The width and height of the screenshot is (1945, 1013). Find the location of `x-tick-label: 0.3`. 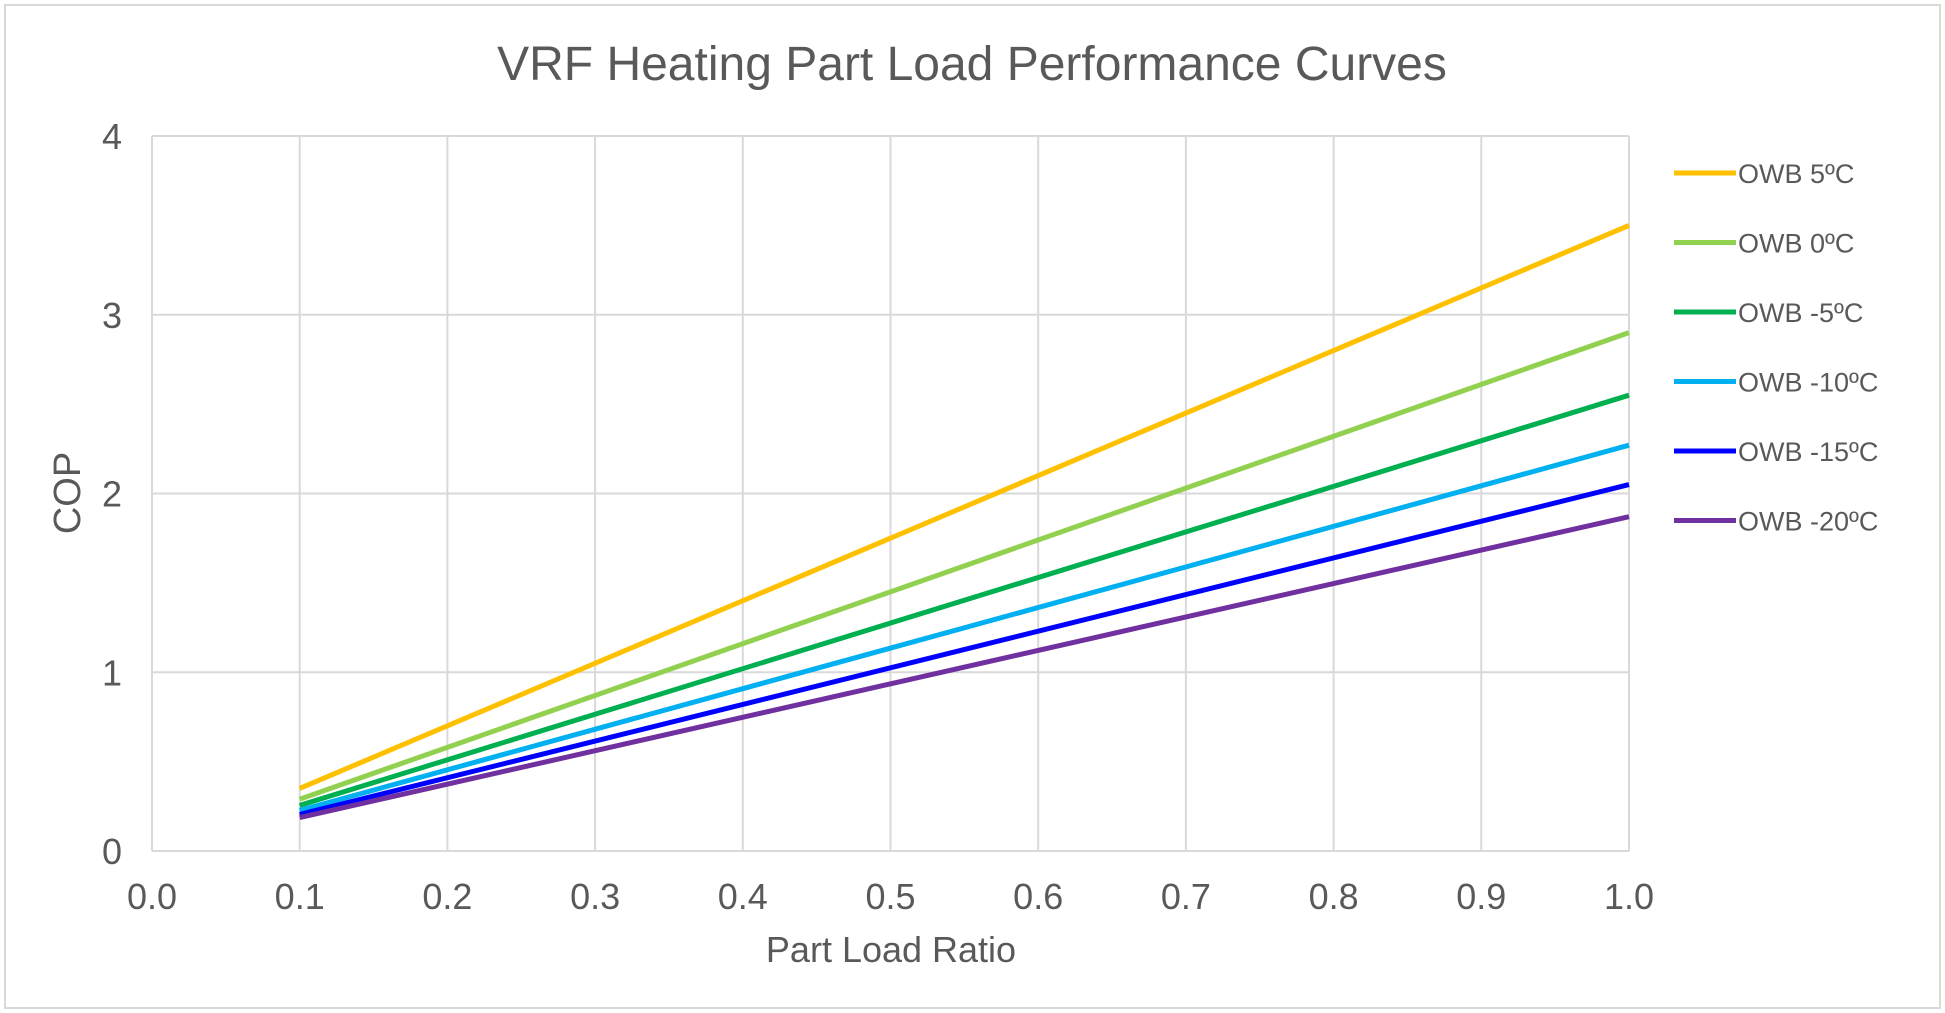

x-tick-label: 0.3 is located at coordinates (595, 896).